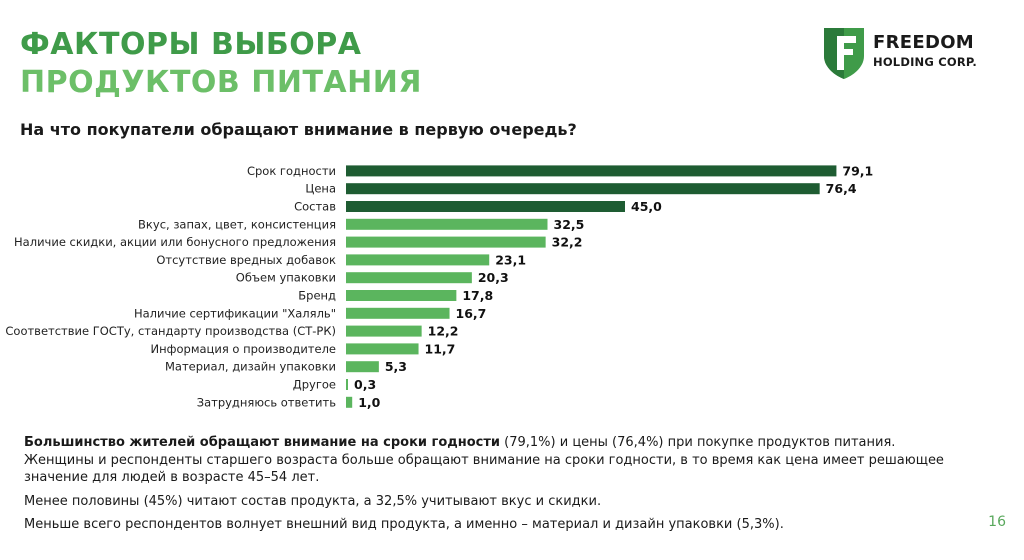 The image size is (1024, 560). Describe the element at coordinates (291, 171) in the screenshot. I see `category-label: Срок годности` at that location.